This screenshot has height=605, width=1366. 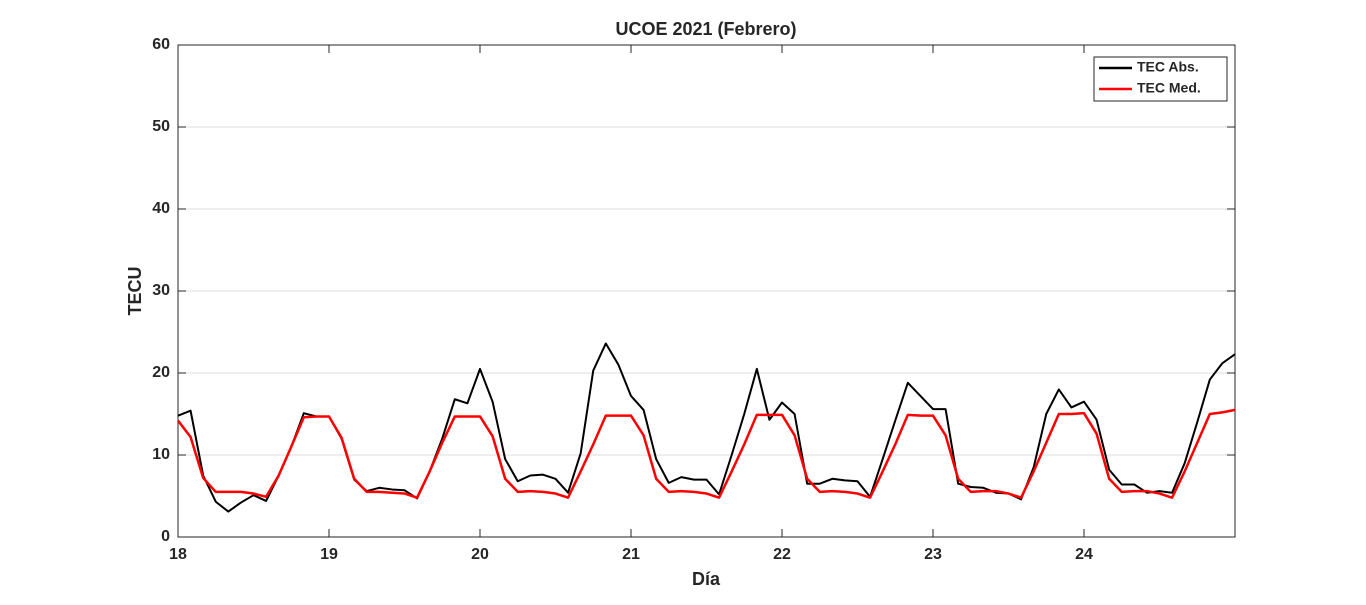 I want to click on x-tick-label: 21, so click(x=631, y=554).